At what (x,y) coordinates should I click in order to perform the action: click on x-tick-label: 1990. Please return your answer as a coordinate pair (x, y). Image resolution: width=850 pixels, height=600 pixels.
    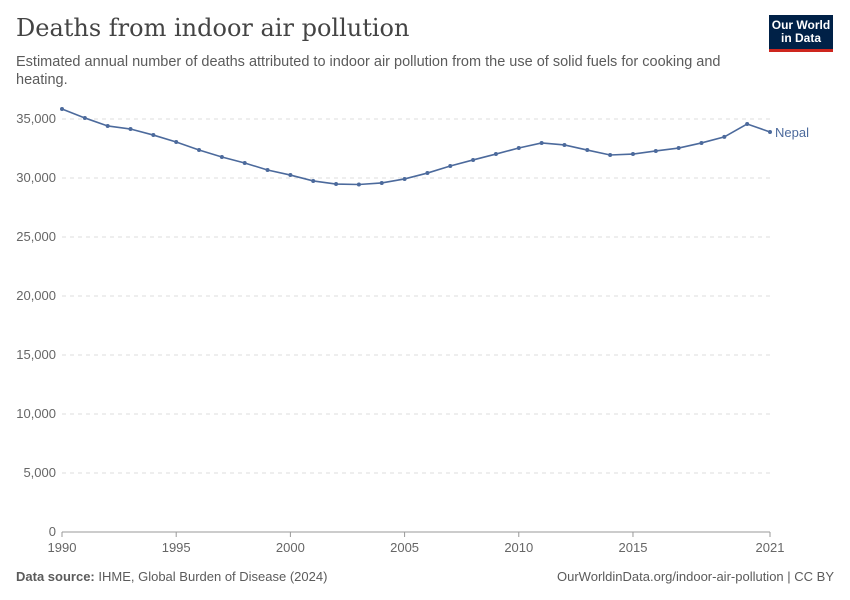
    Looking at the image, I should click on (62, 547).